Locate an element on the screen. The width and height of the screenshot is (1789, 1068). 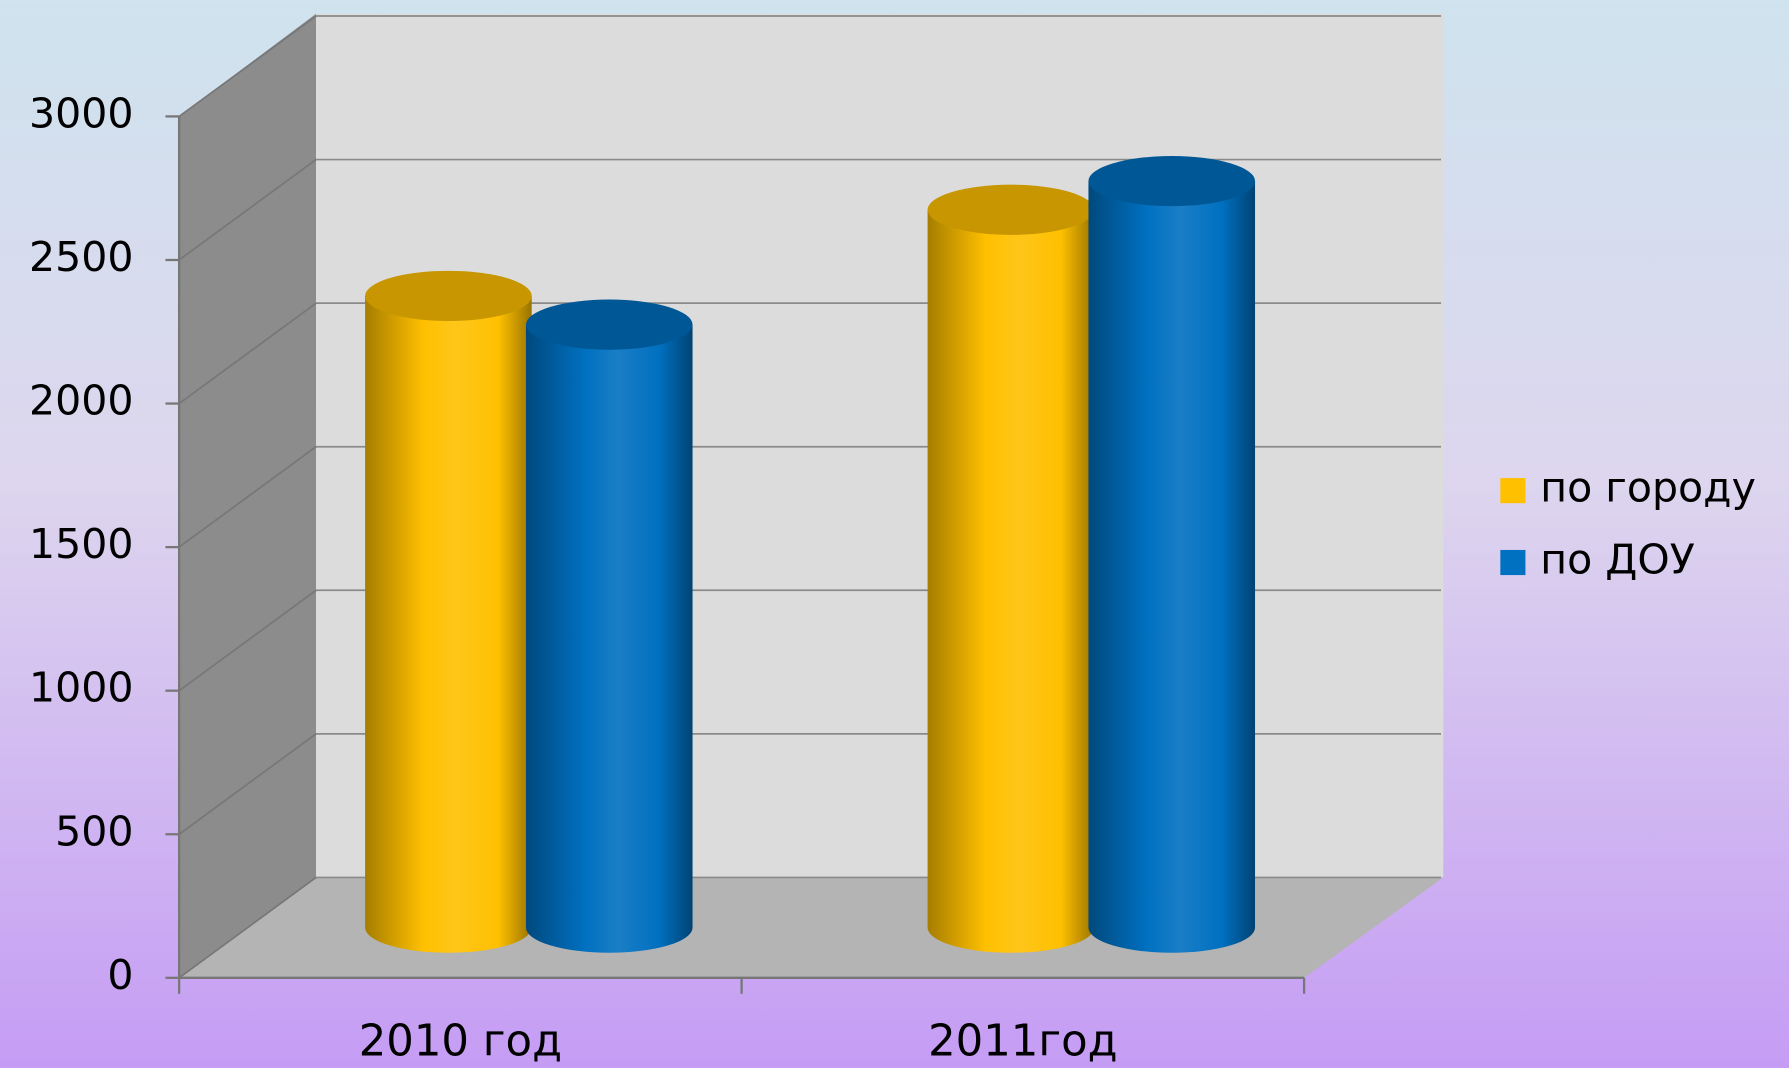
legend-label: по ДОУ is located at coordinates (1617, 560).